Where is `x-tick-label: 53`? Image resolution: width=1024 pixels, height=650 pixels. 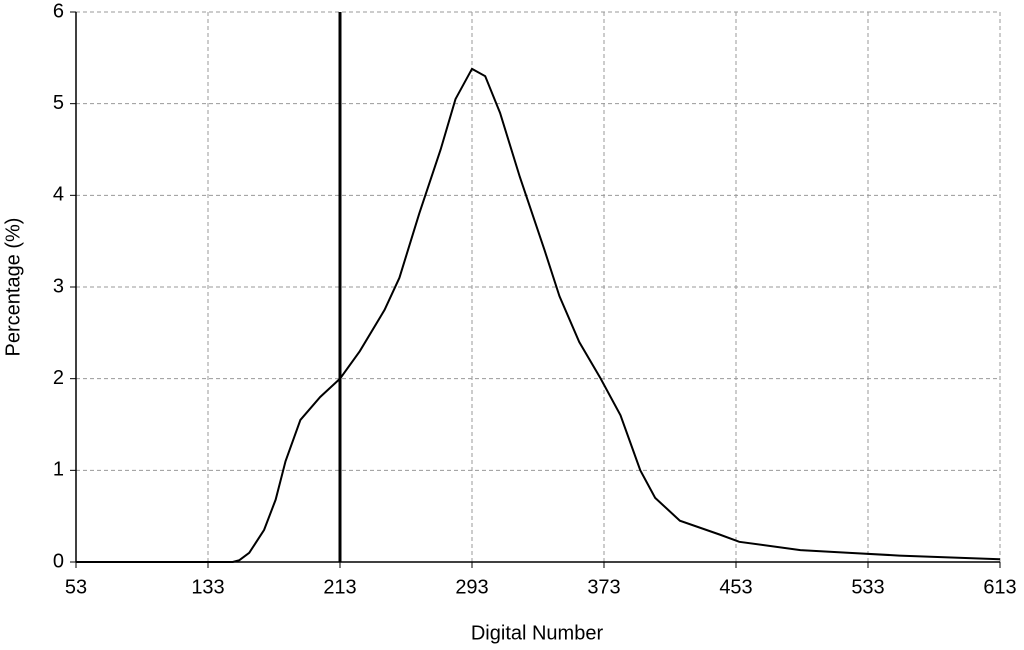 x-tick-label: 53 is located at coordinates (76, 587).